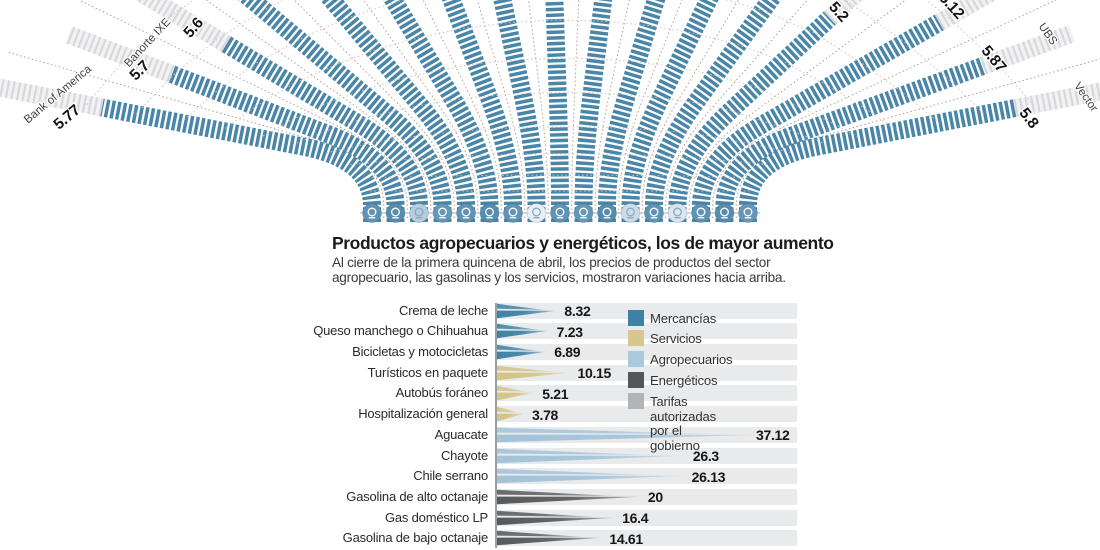 Image resolution: width=1100 pixels, height=550 pixels. Describe the element at coordinates (683, 423) in the screenshot. I see `legend-label: Tarifas autorizadas por el gobierno` at that location.